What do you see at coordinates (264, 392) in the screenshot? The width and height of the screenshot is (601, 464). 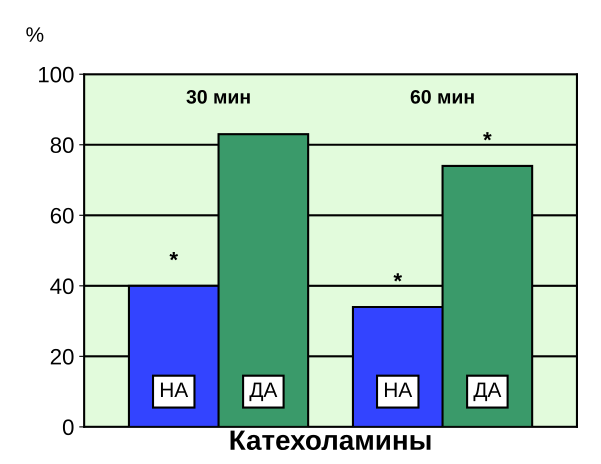 I see `series-label: ДА` at bounding box center [264, 392].